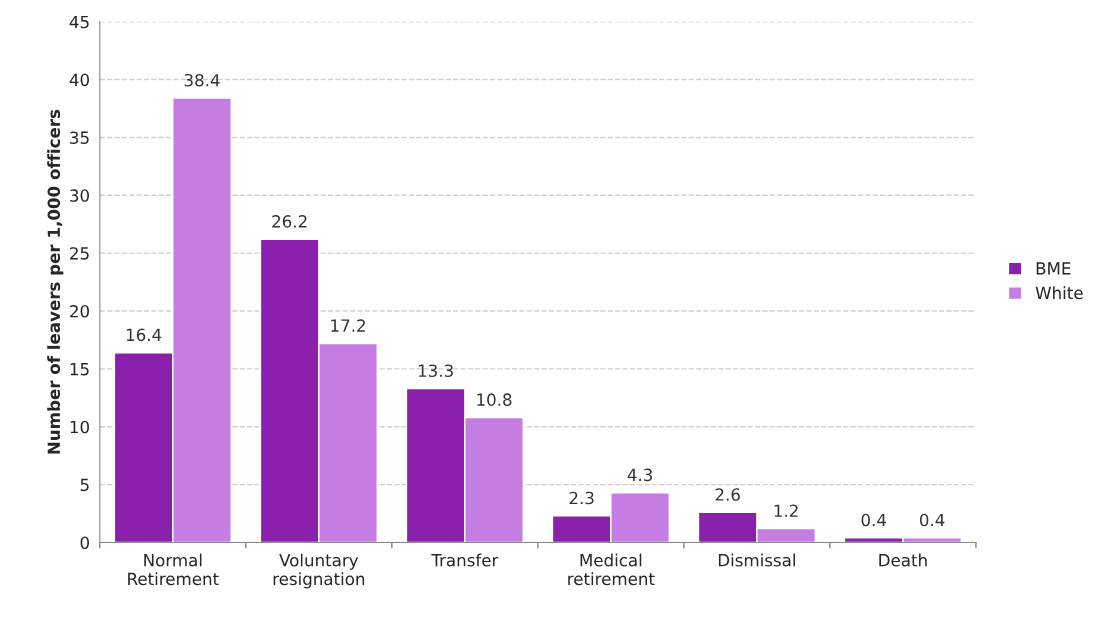 This screenshot has height=620, width=1109. What do you see at coordinates (1053, 268) in the screenshot?
I see `legend-label: BME` at bounding box center [1053, 268].